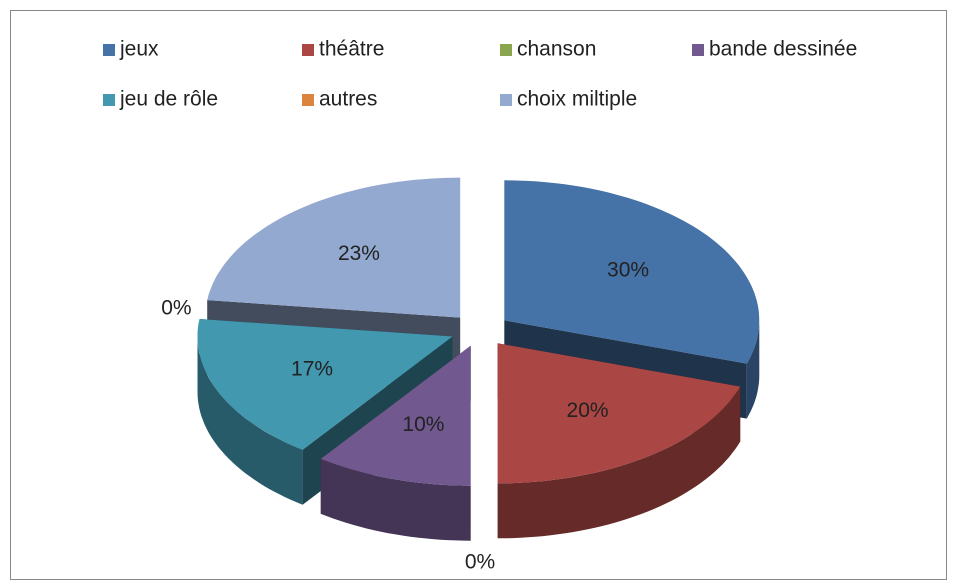 Image resolution: width=957 pixels, height=580 pixels. I want to click on legend-label: bande dessinée, so click(783, 49).